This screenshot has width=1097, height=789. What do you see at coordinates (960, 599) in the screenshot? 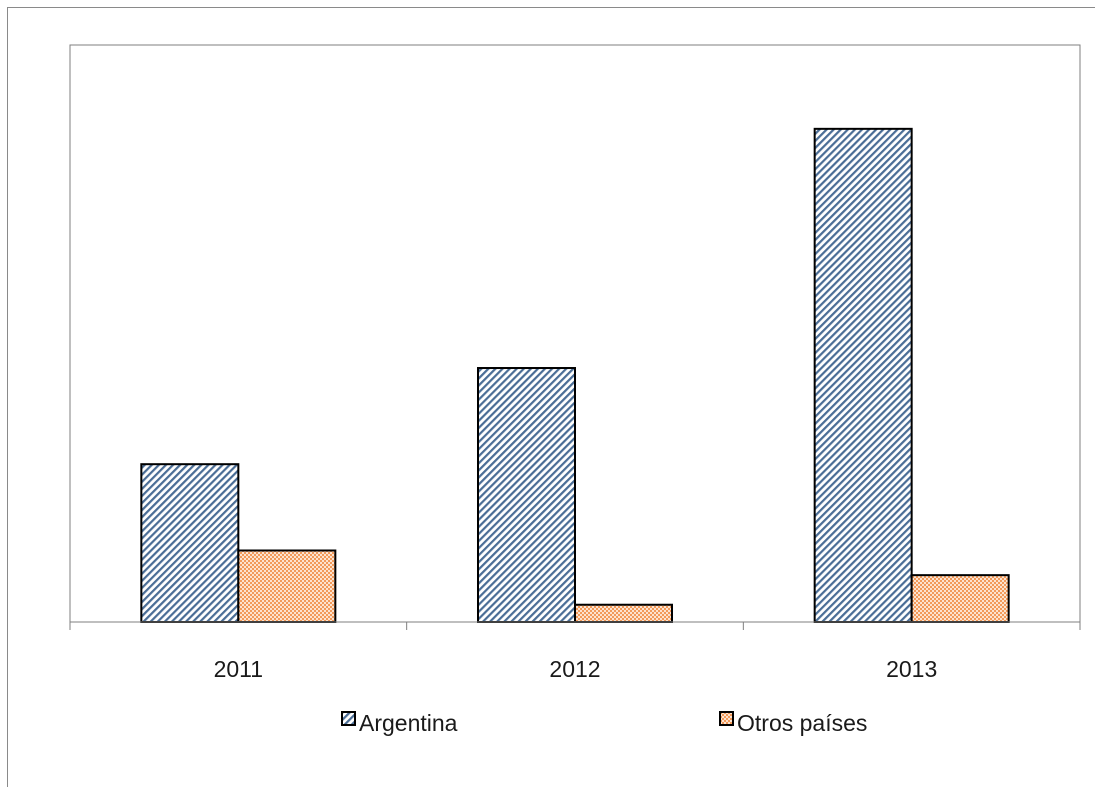
I see `bar-otros-paises-2013` at bounding box center [960, 599].